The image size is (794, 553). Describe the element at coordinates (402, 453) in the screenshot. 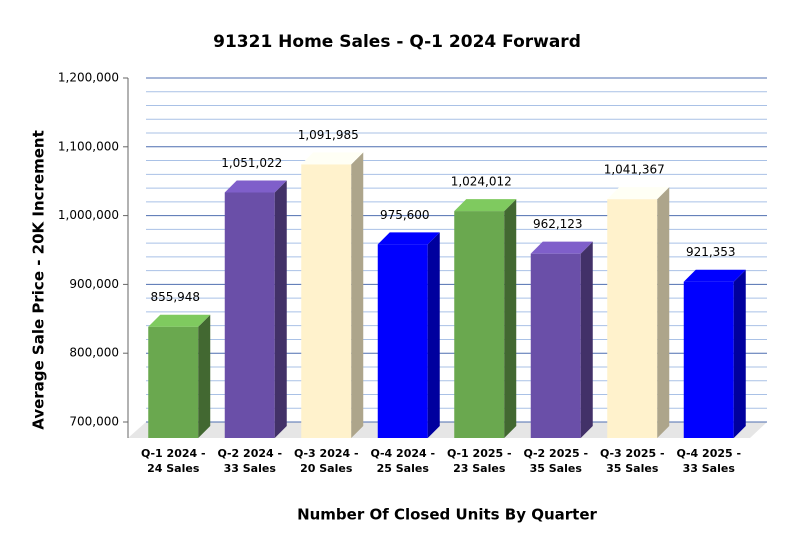

I see `x-tick-label: Q-4 2024 -` at that location.